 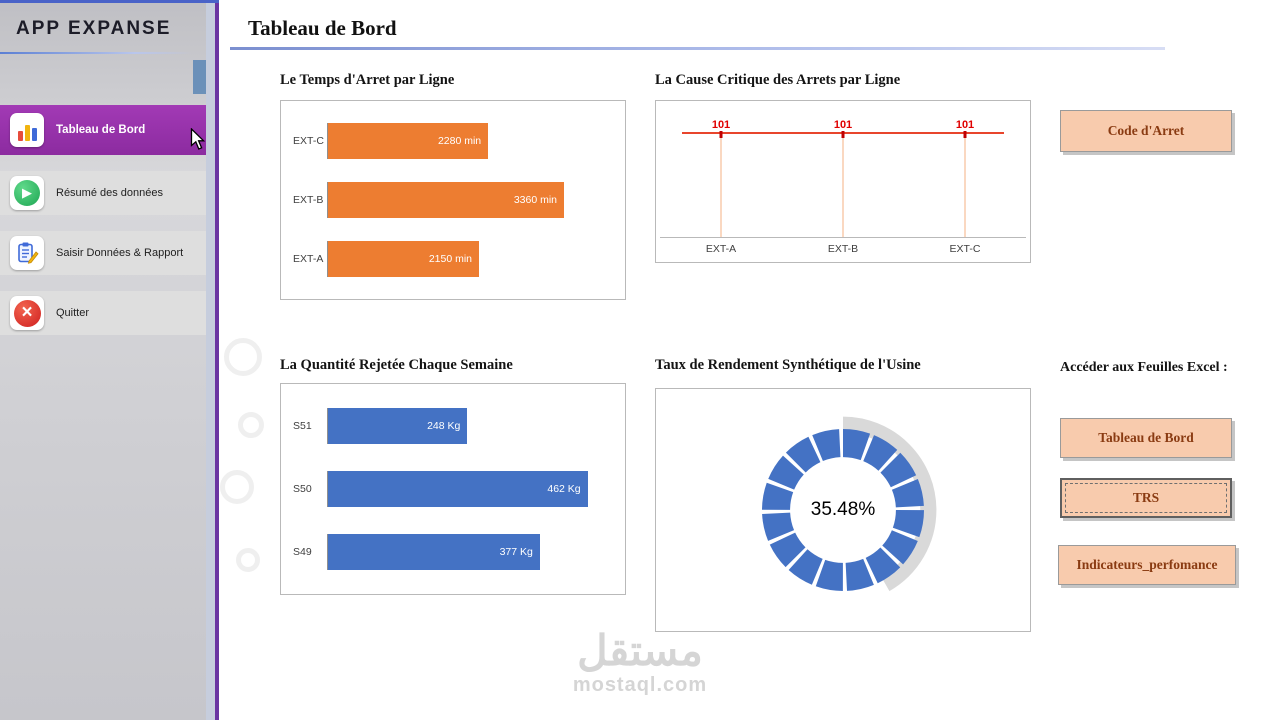 What do you see at coordinates (109, 1) in the screenshot?
I see `top-accent-line` at bounding box center [109, 1].